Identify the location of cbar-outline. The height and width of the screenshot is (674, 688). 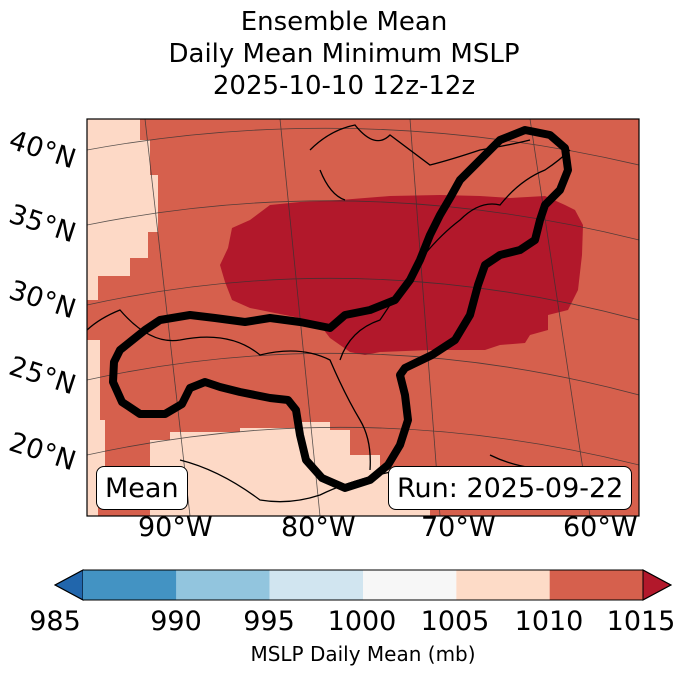
(363, 585).